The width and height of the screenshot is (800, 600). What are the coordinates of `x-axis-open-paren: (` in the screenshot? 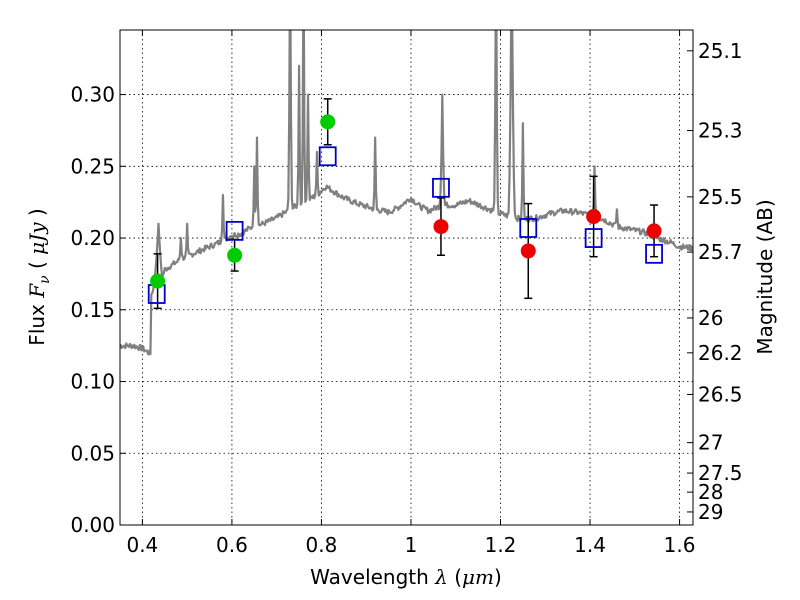 It's located at (455, 577).